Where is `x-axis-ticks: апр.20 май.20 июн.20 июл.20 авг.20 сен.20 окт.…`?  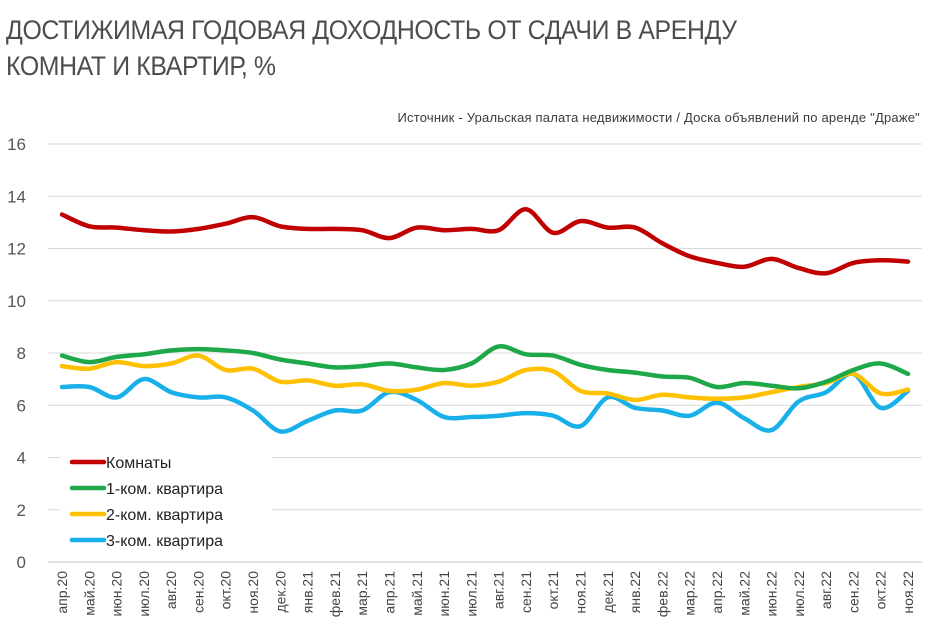 x-axis-ticks: апр.20 май.20 июн.20 июл.20 авг.20 сен.20 окт.… is located at coordinates (485, 594).